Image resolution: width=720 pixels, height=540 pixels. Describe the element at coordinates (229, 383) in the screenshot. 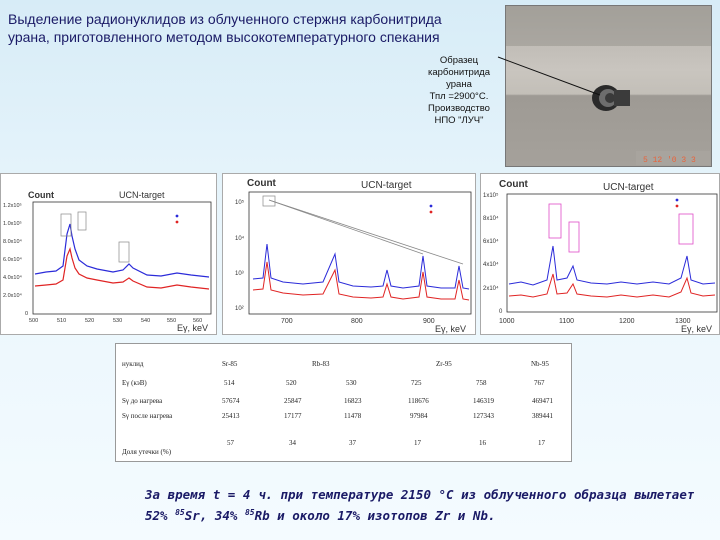

I see `table-cell: 514` at that location.